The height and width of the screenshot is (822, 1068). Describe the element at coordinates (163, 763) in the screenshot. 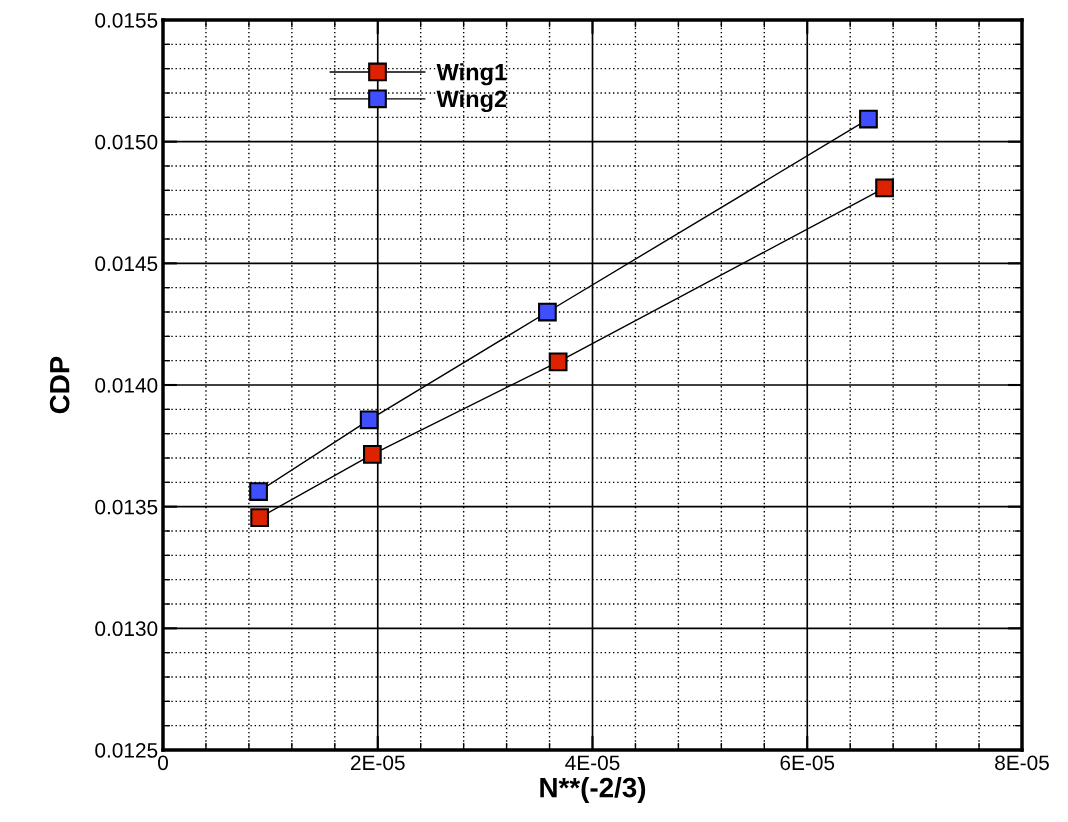

I see `x-tick-label: 0` at that location.